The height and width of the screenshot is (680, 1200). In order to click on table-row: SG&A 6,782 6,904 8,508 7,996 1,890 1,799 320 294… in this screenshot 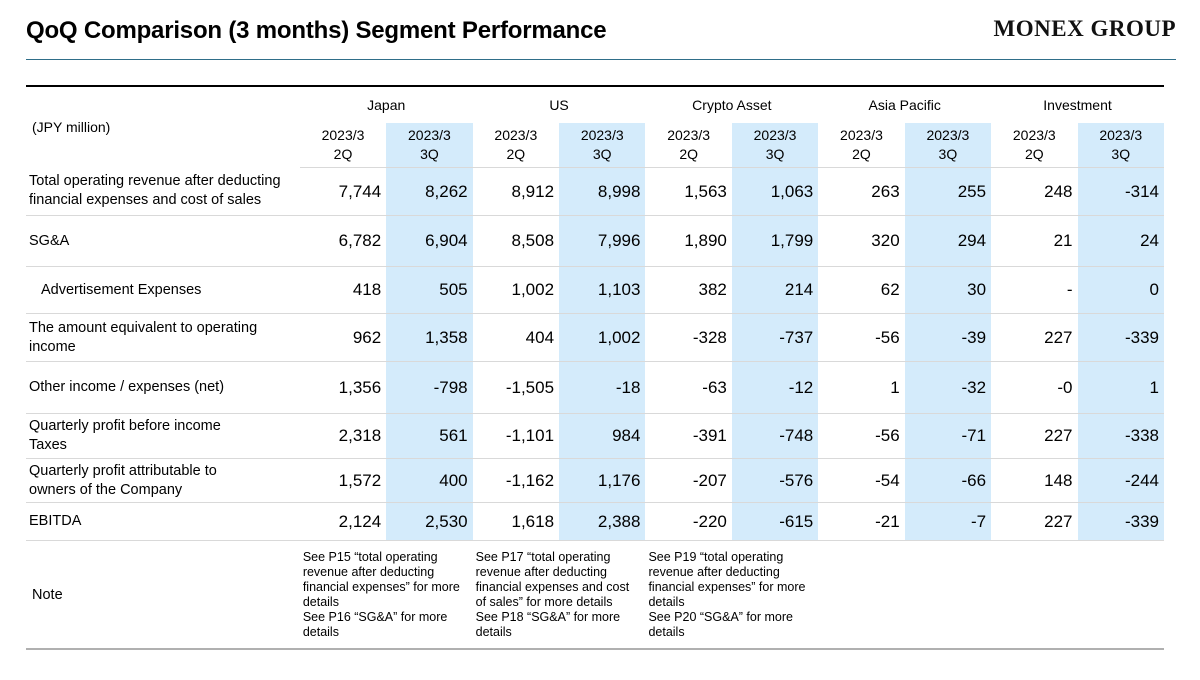, I will do `click(595, 241)`.